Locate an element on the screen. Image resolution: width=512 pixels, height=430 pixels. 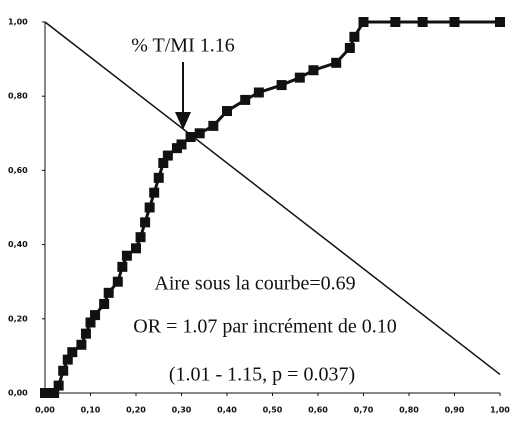
x-tick-label: 0,10 is located at coordinates (91, 410).